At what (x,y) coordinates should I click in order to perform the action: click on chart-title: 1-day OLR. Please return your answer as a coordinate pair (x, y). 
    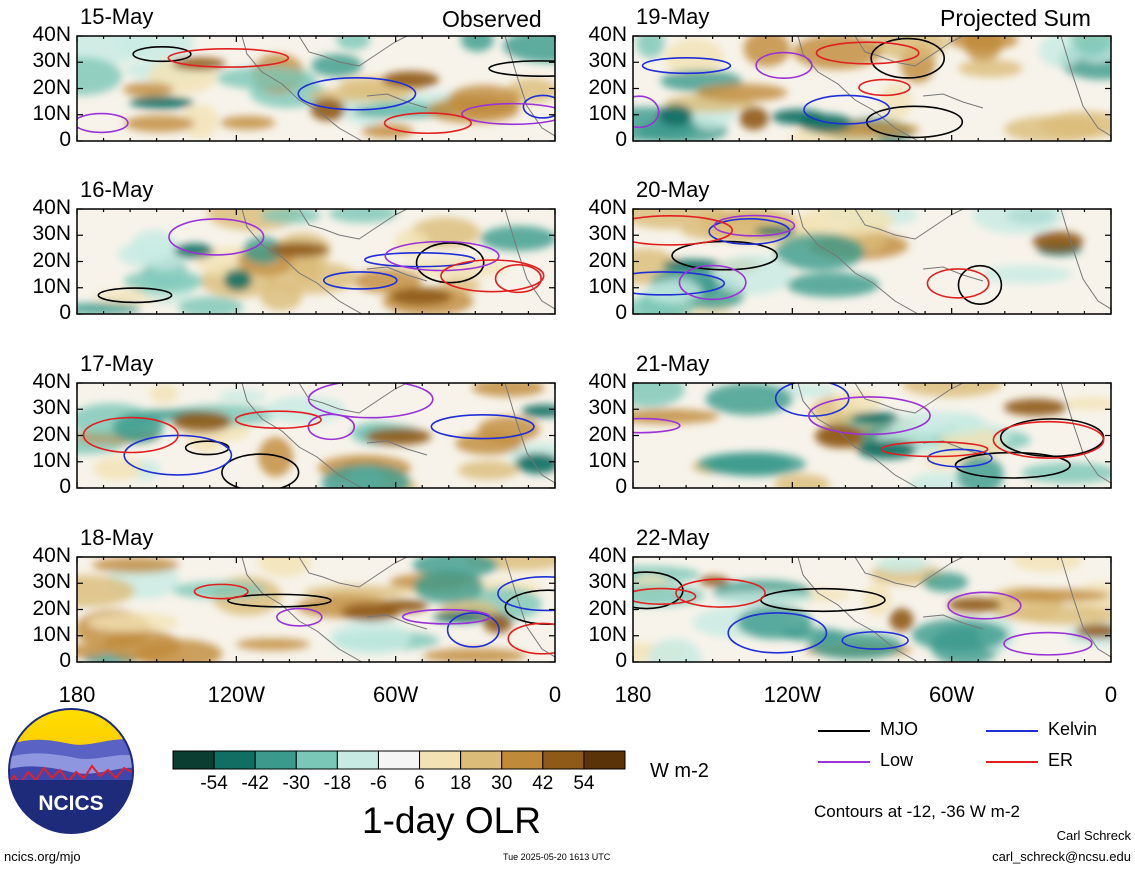
    Looking at the image, I should click on (451, 820).